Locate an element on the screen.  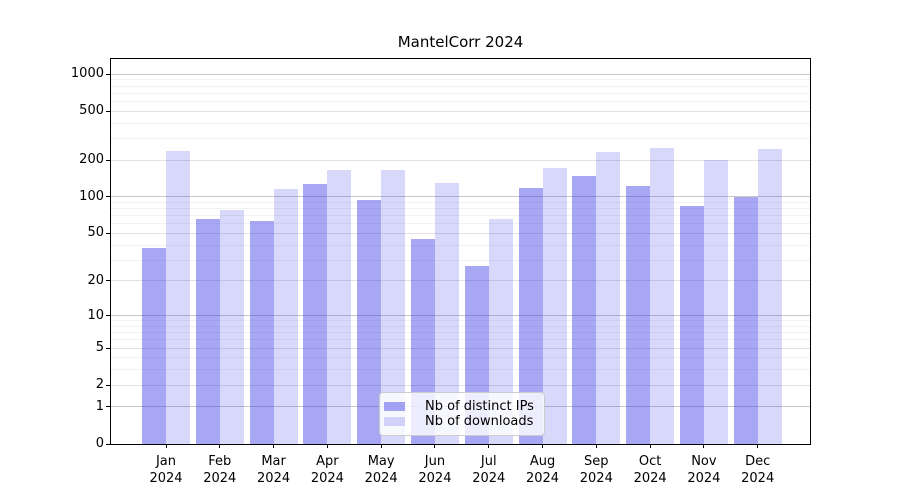
legend-item-downloads: Nb of downloads is located at coordinates (461, 421).